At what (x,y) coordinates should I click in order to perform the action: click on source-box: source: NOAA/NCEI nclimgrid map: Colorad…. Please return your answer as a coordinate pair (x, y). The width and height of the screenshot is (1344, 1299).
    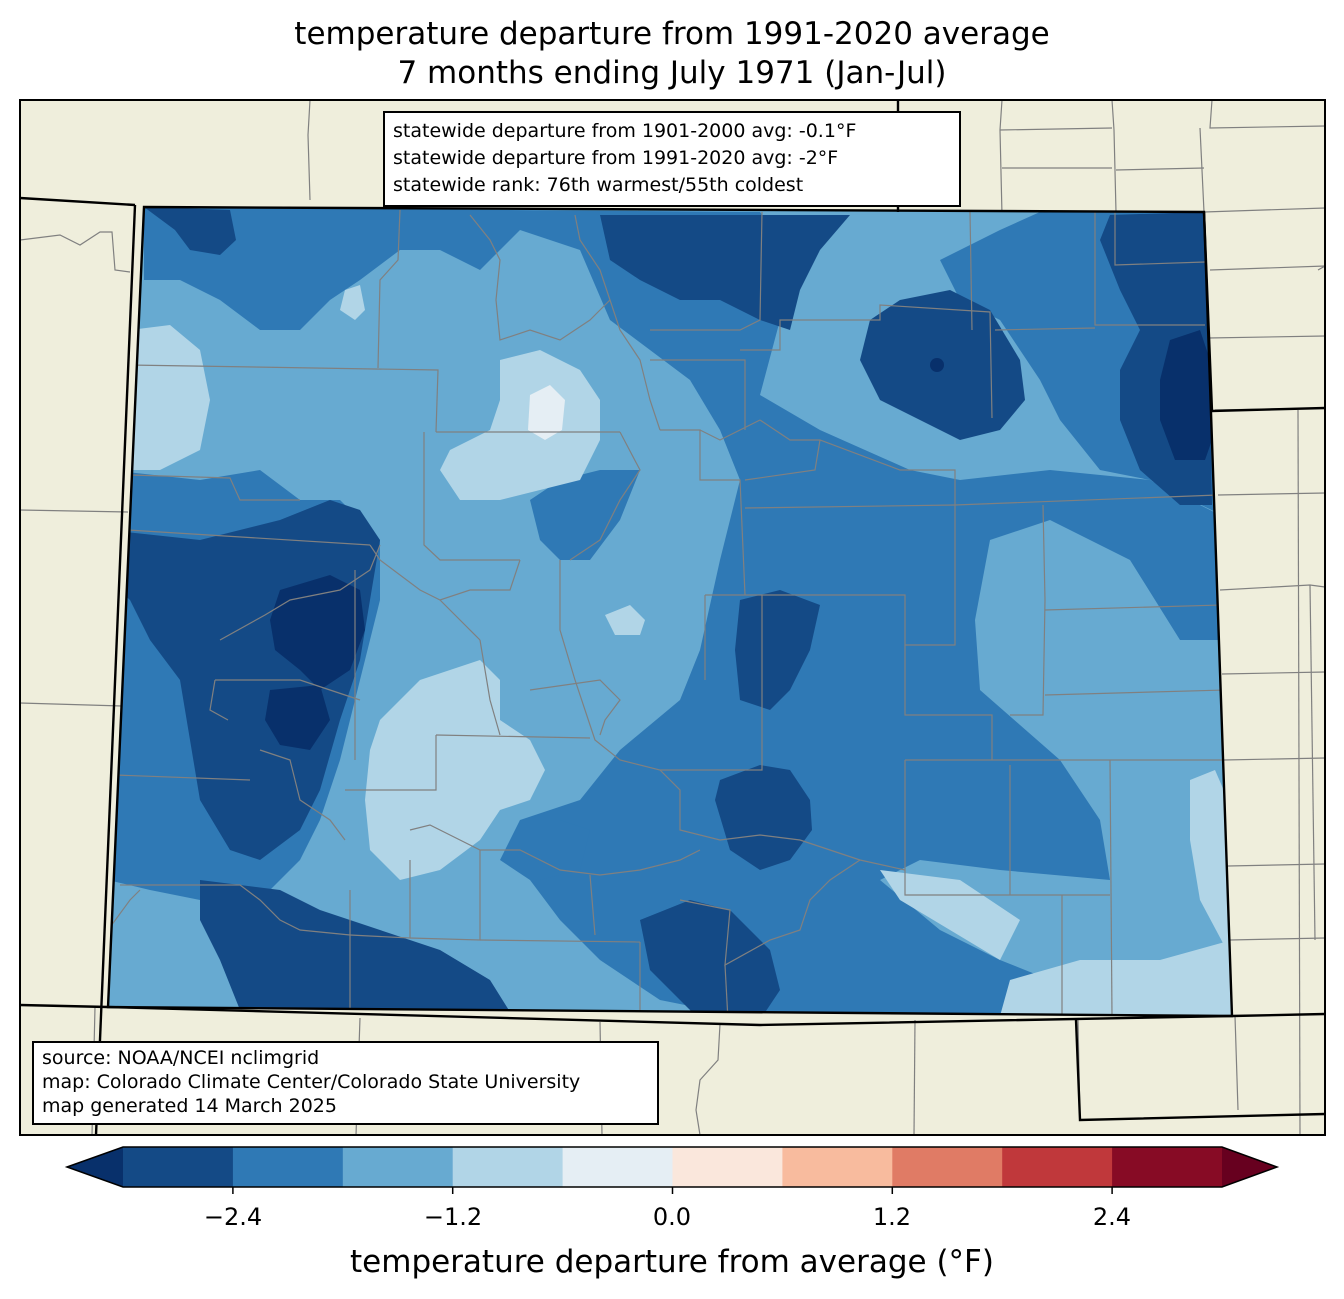
    Looking at the image, I should click on (345, 1083).